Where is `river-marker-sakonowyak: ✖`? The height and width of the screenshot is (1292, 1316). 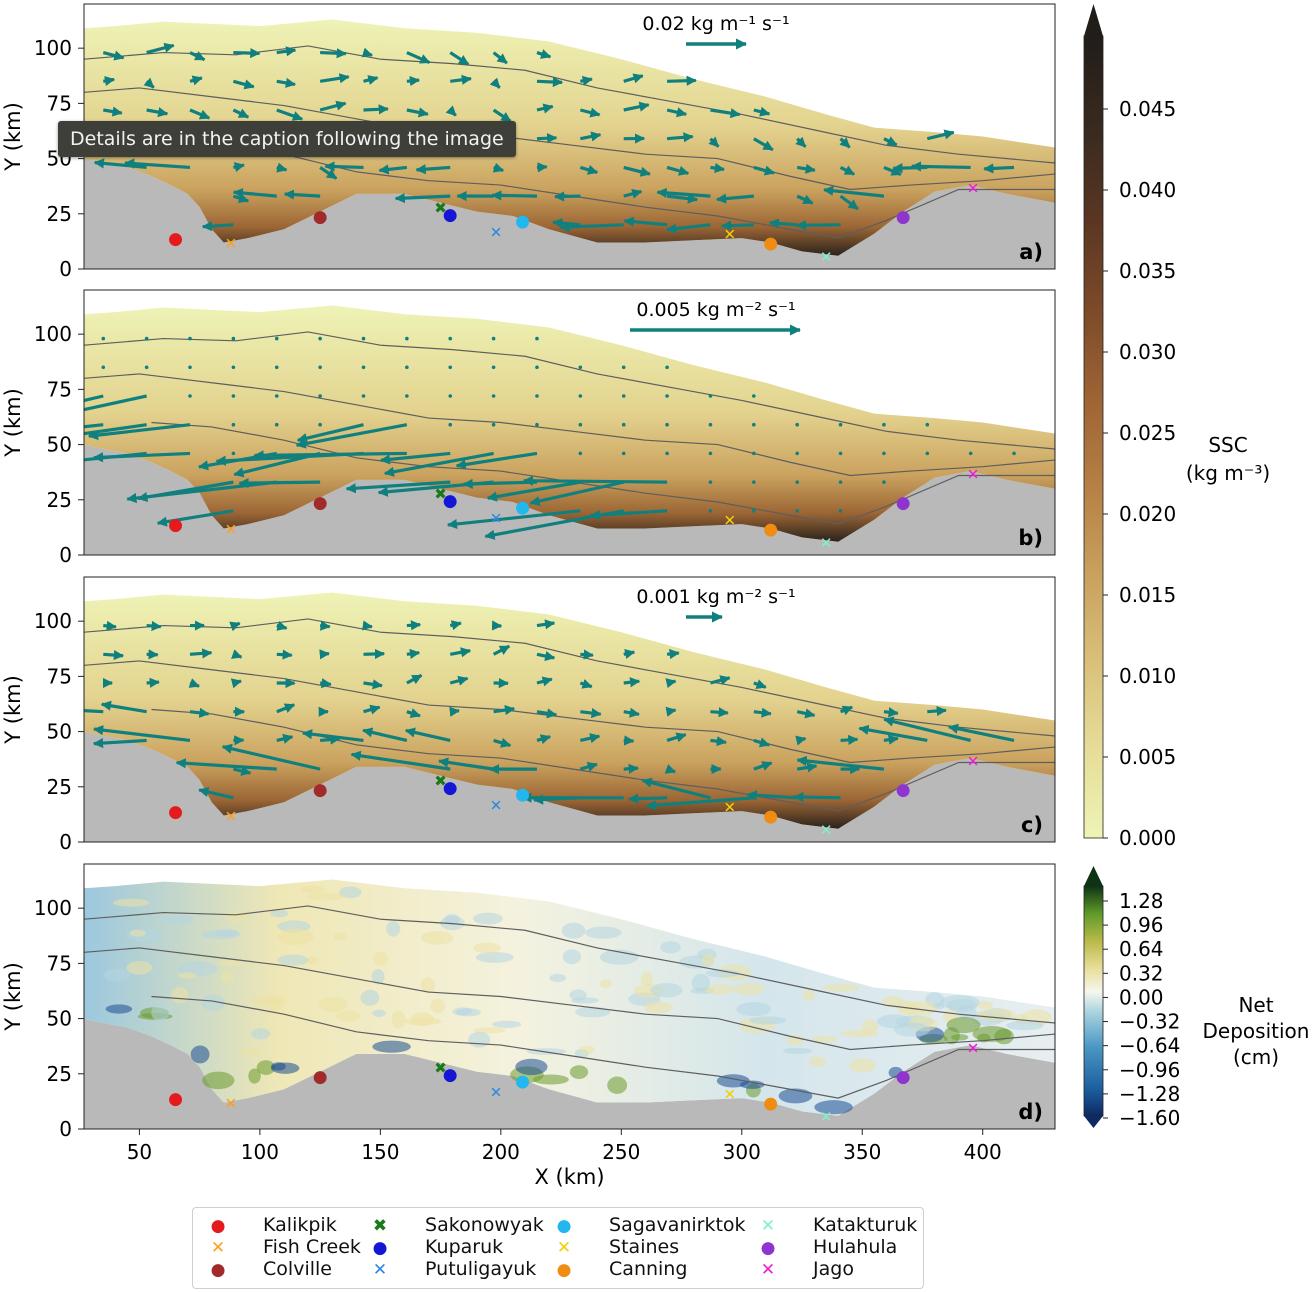 river-marker-sakonowyak: ✖ is located at coordinates (440, 208).